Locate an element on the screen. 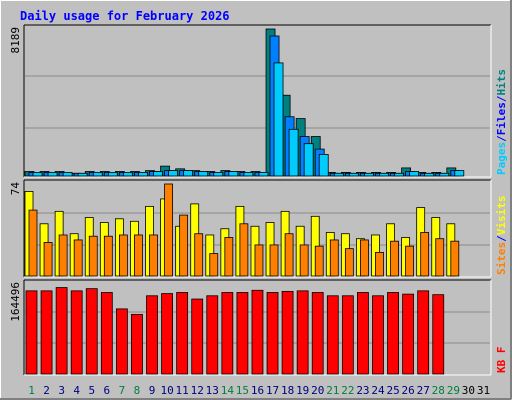  x-tick-day: 4 is located at coordinates (76, 390).